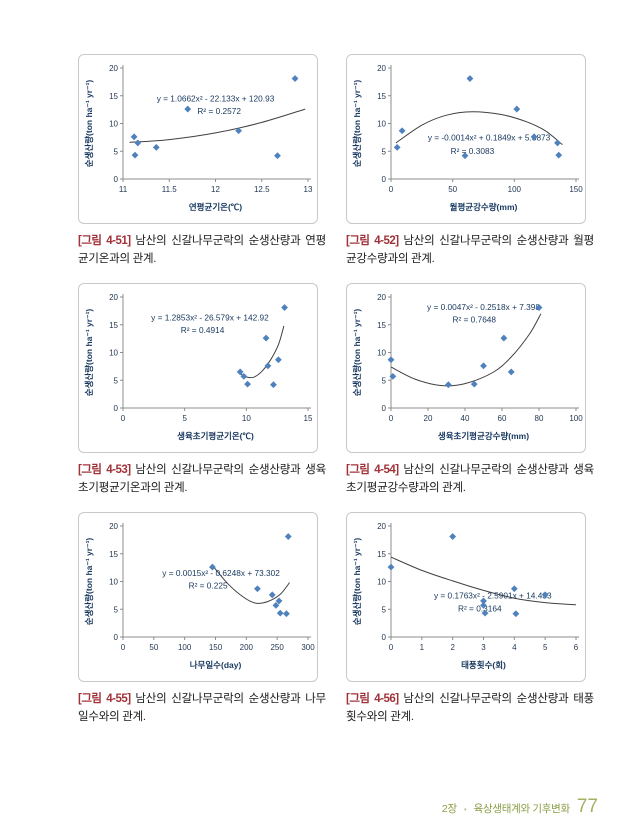 This screenshot has height=840, width=642. I want to click on svg-text: R² = 0.7648, so click(474, 319).